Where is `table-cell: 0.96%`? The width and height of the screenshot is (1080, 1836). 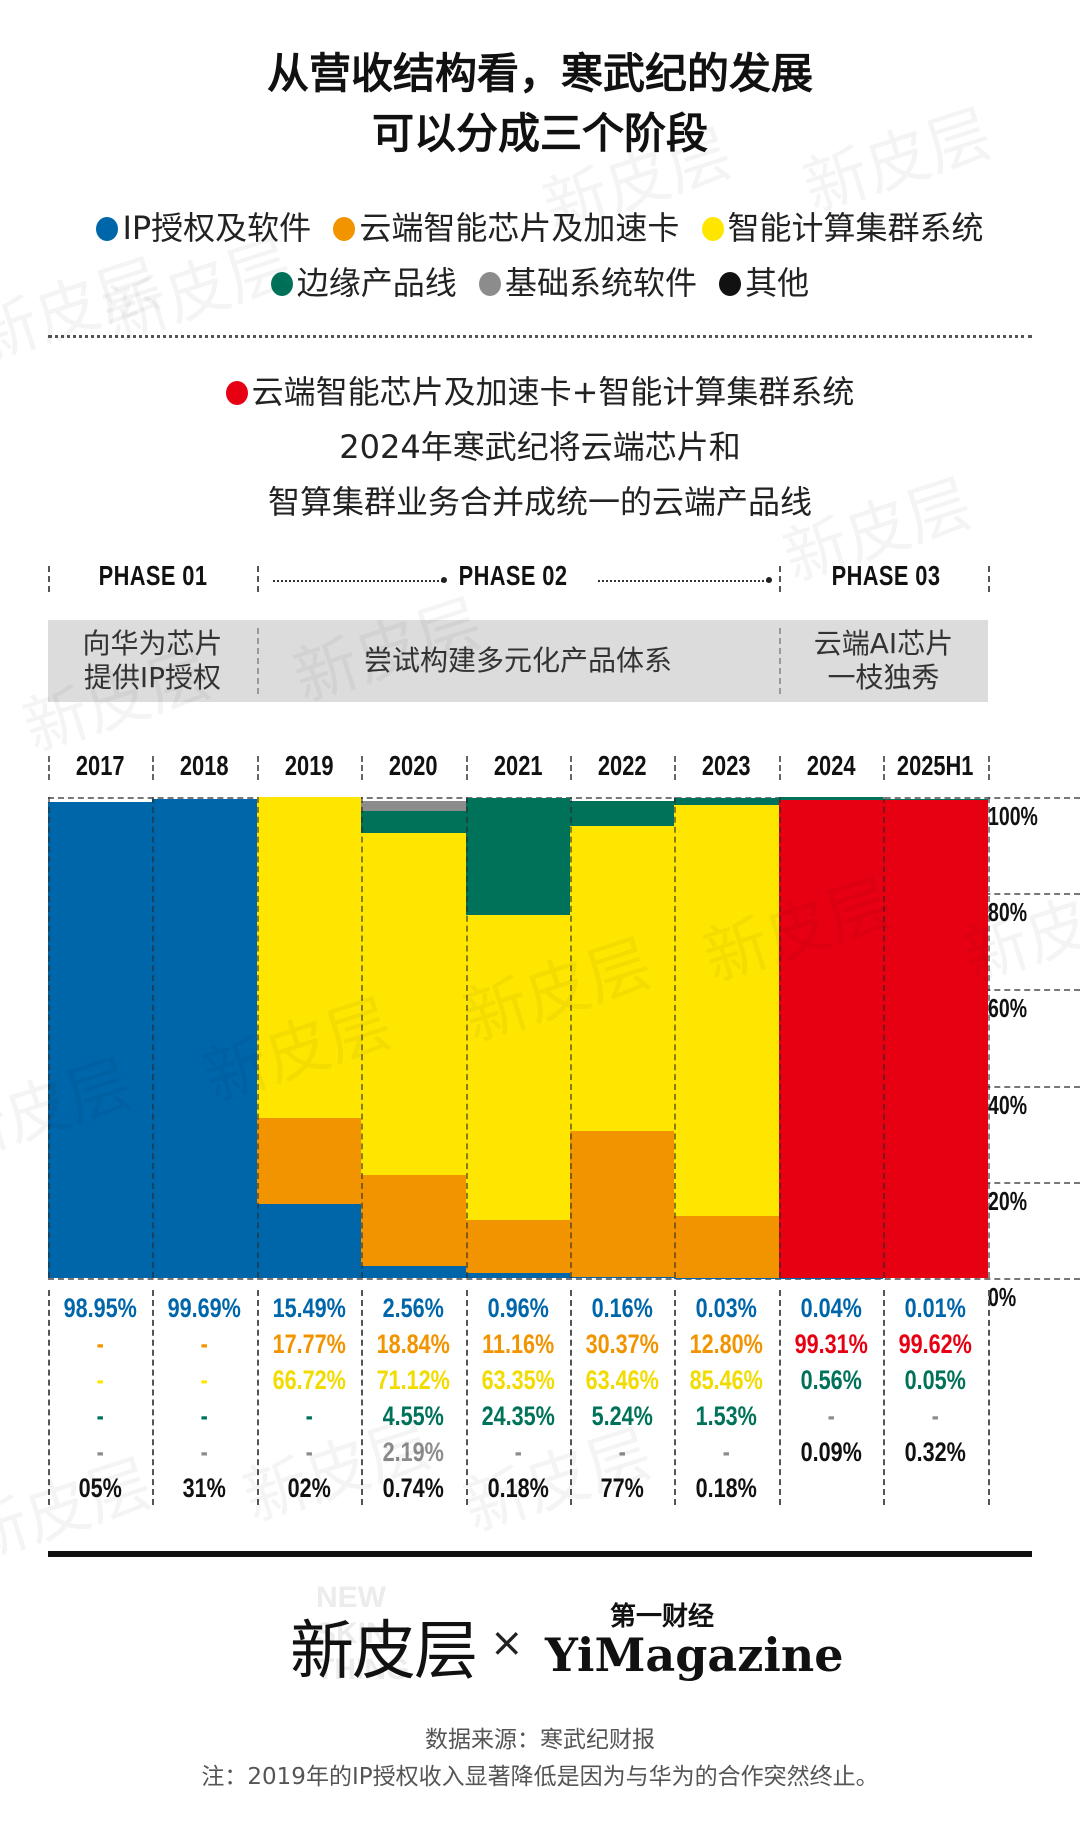 table-cell: 0.96% is located at coordinates (518, 1308).